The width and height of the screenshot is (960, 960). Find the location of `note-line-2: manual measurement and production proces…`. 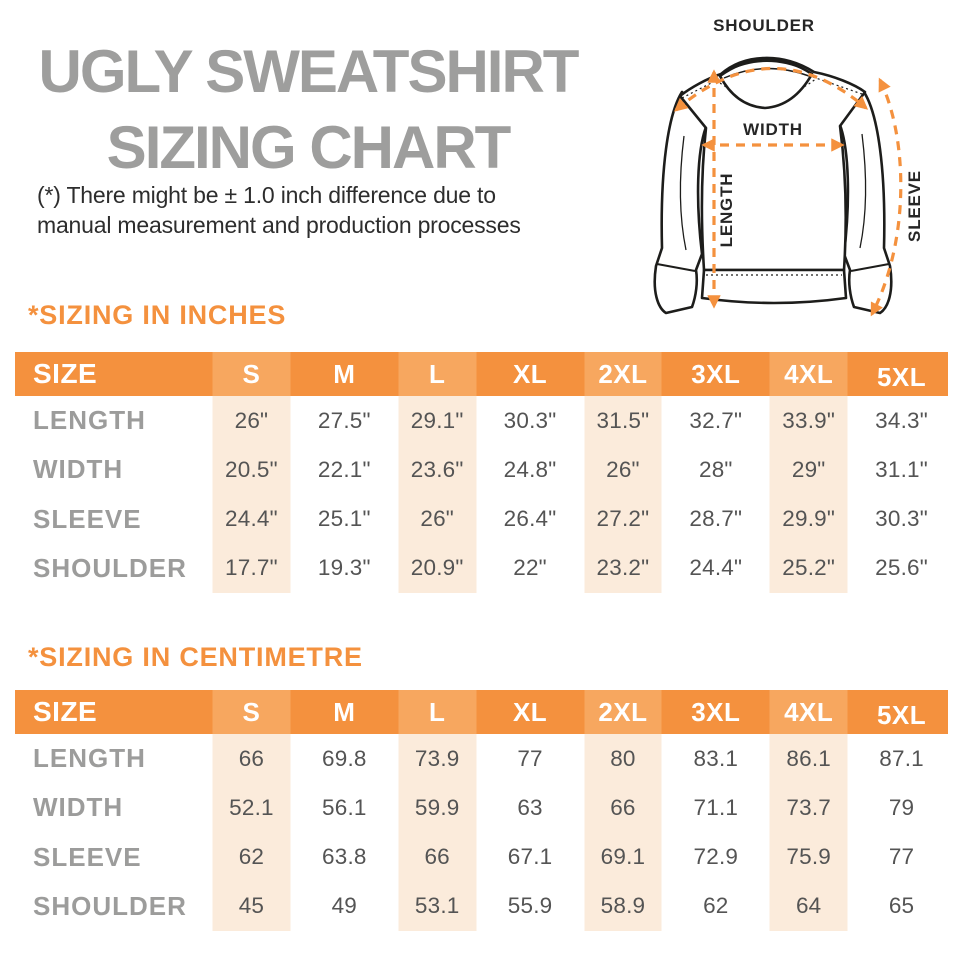

note-line-2: manual measurement and production proces… is located at coordinates (279, 225).